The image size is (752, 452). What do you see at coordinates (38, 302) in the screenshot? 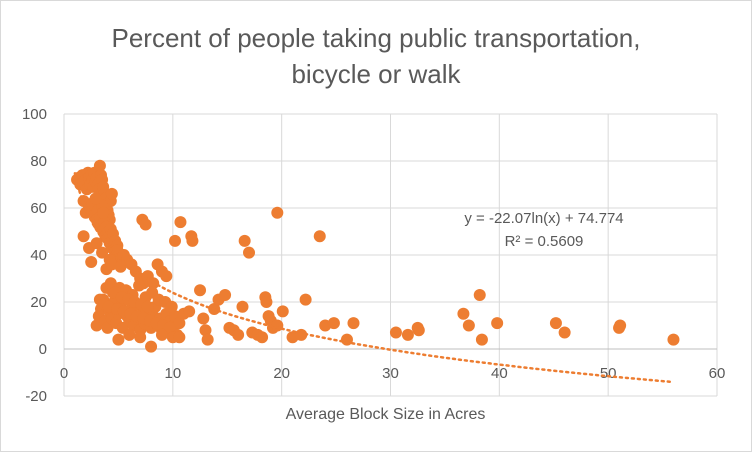
I see `y-tick-label: 20` at bounding box center [38, 302].